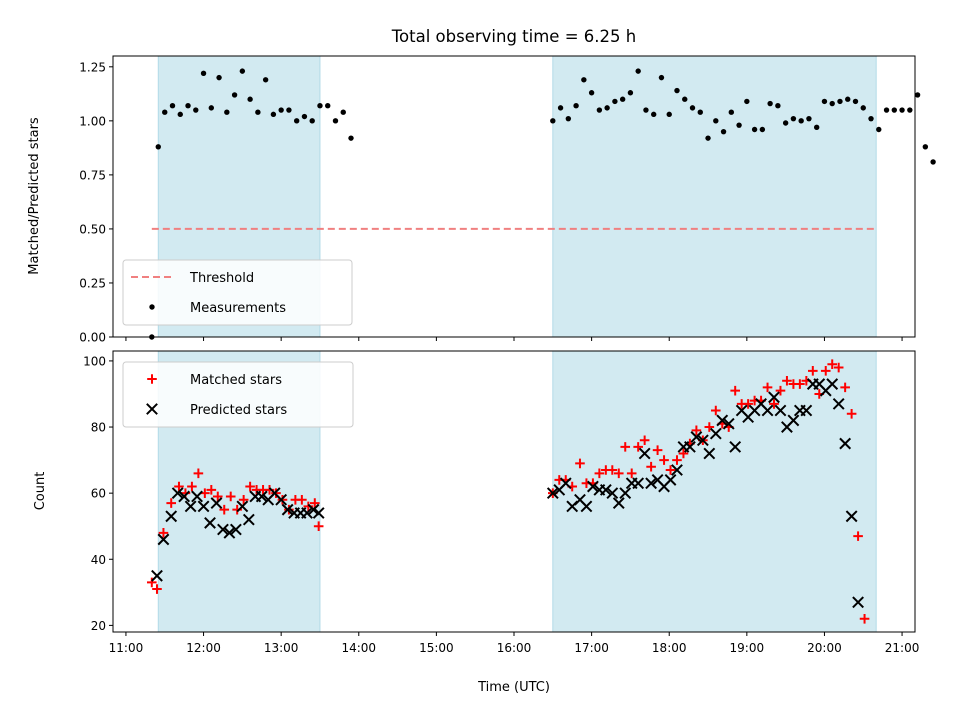  Describe the element at coordinates (152, 379) in the screenshot. I see `legend-matched-swatch` at that location.